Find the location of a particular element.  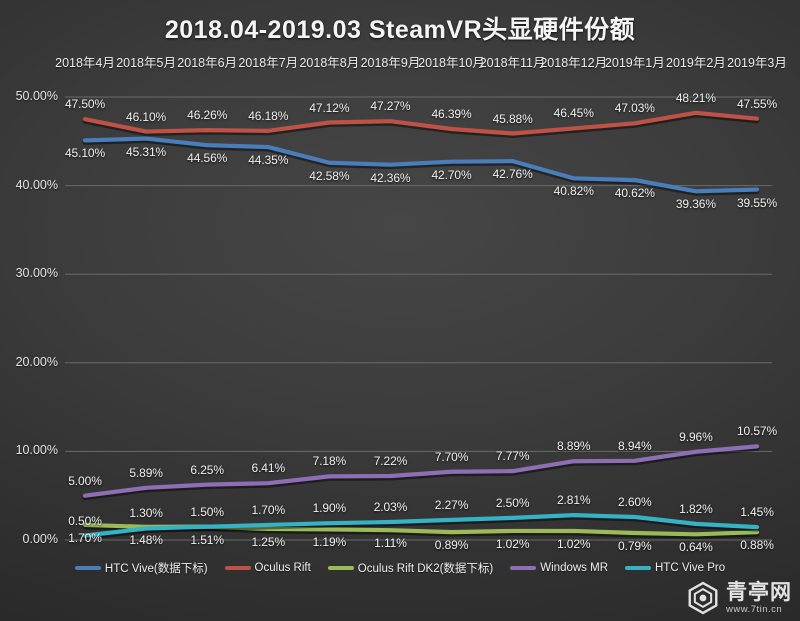

x-axis-tick: 2018年5月 is located at coordinates (146, 63).